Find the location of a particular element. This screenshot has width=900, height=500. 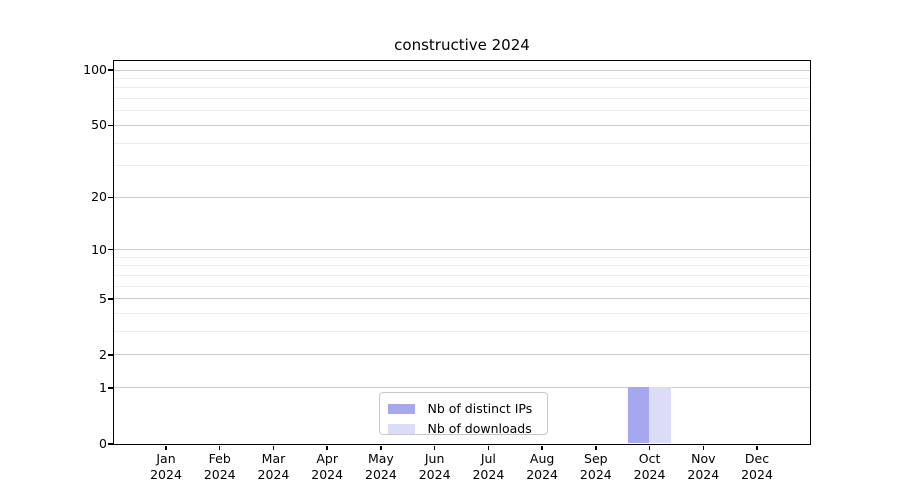

x-tick-label: Oct 2024 is located at coordinates (649, 466).